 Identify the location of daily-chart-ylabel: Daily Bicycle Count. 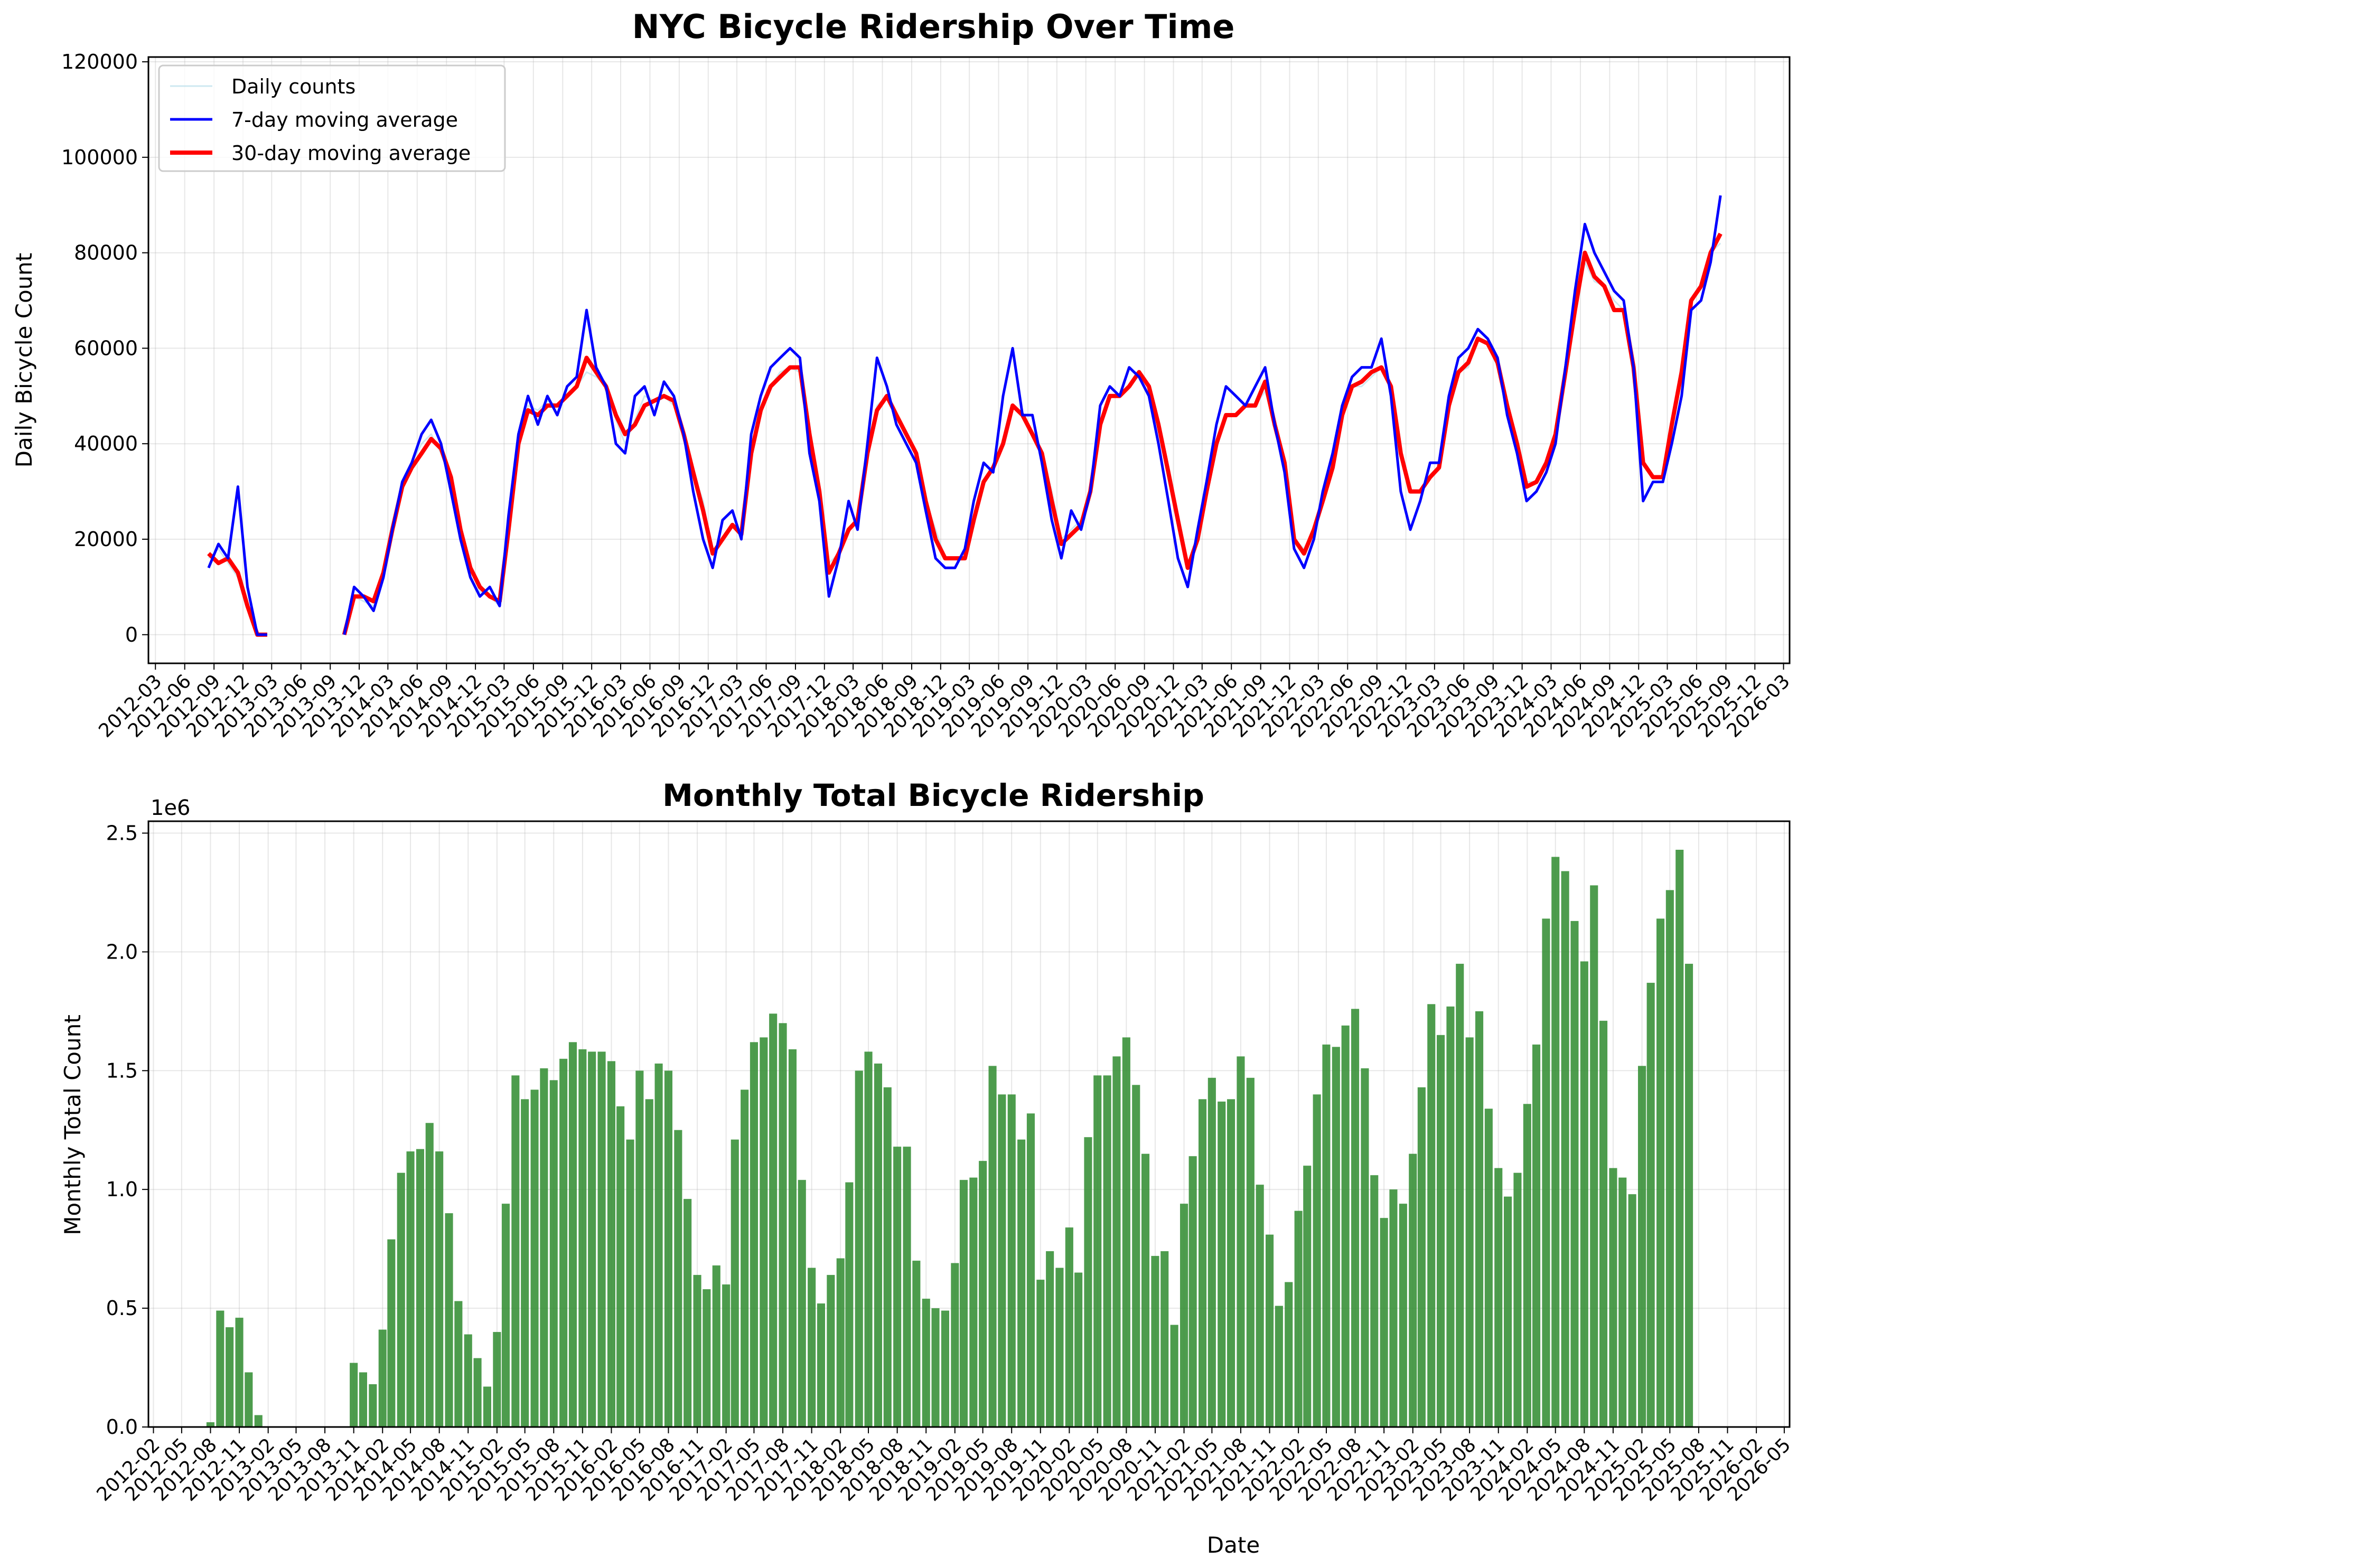
(24, 360).